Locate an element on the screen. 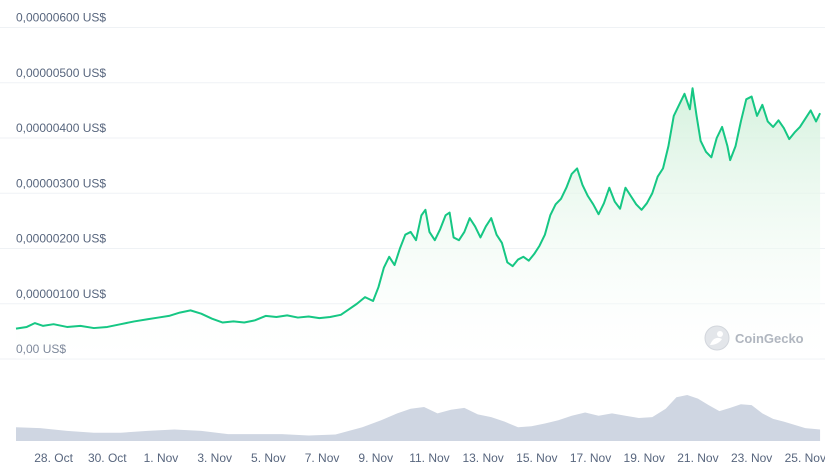 The width and height of the screenshot is (825, 471). x-tick-label: 17. Nov is located at coordinates (590, 458).